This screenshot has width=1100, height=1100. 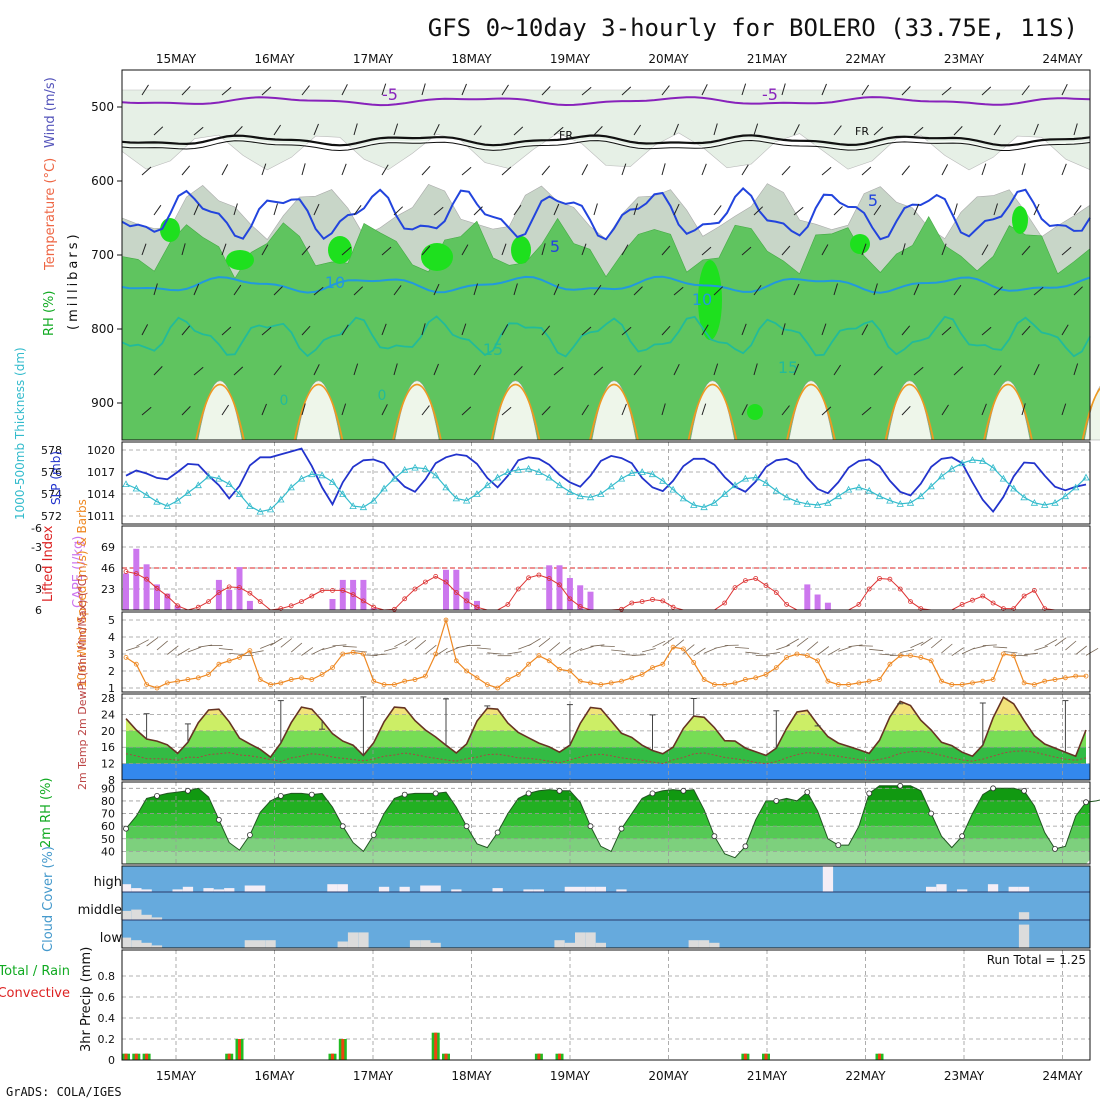 What do you see at coordinates (36, 547) in the screenshot?
I see `li-tick-label: -3` at bounding box center [36, 547].